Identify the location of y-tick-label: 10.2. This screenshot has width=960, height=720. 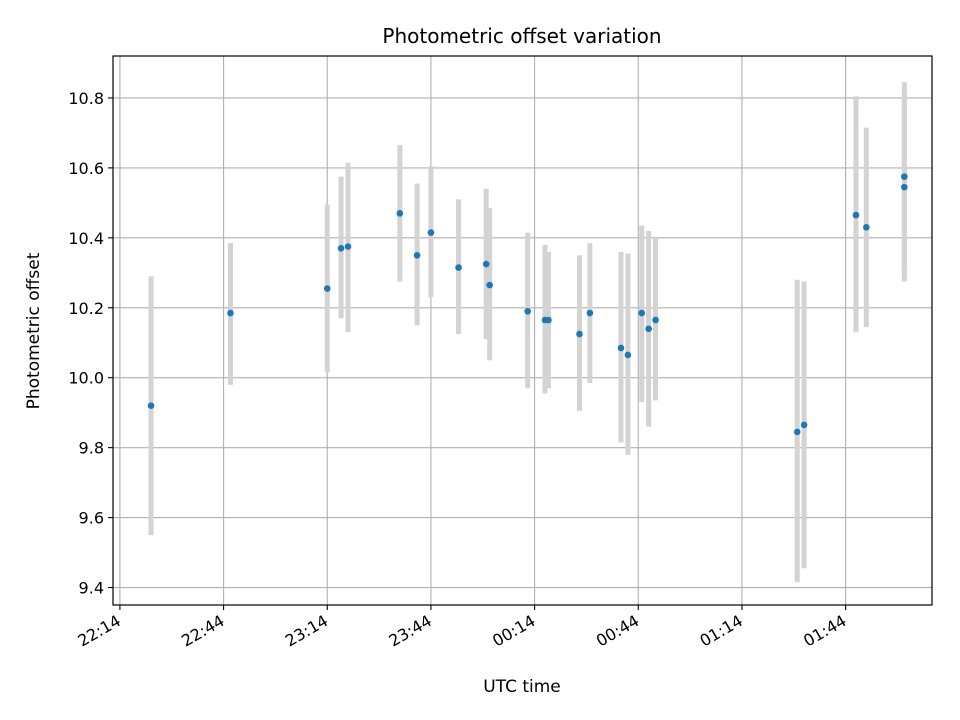
(86, 308).